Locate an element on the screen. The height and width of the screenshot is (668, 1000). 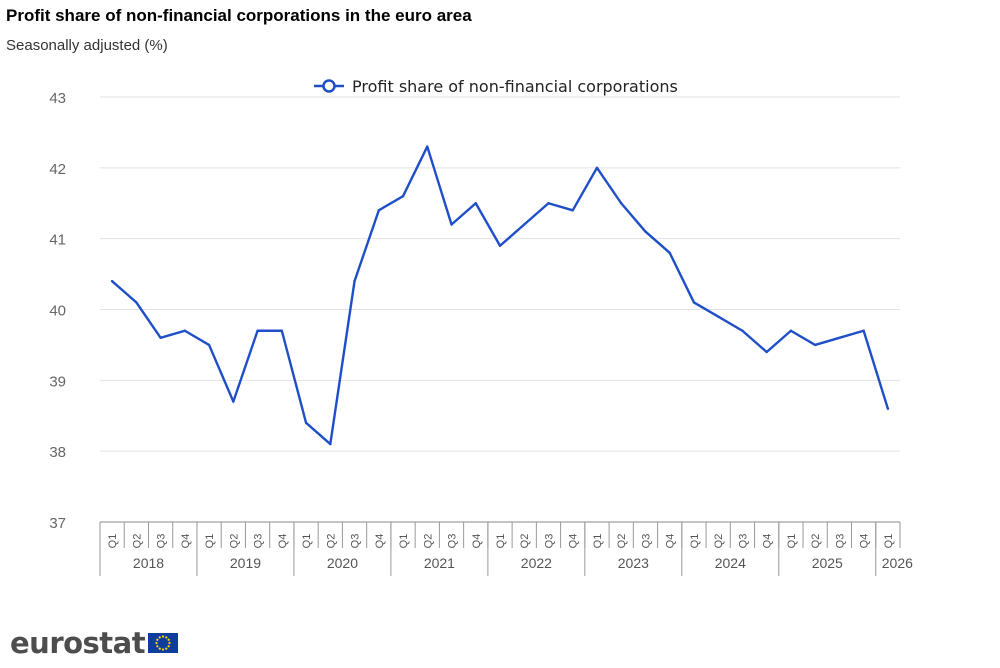
year-label: 2023 is located at coordinates (633, 563).